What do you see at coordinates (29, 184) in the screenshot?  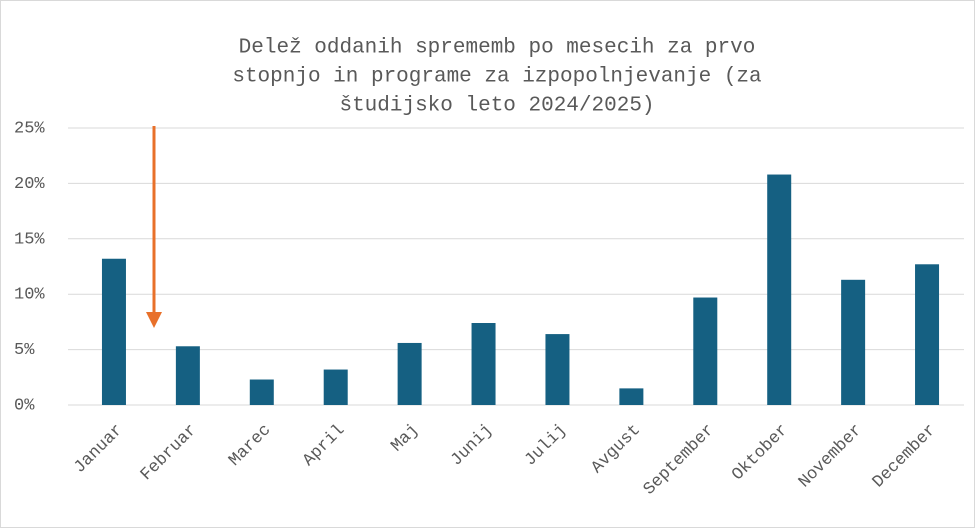 I see `y-tick-label: 20%` at bounding box center [29, 184].